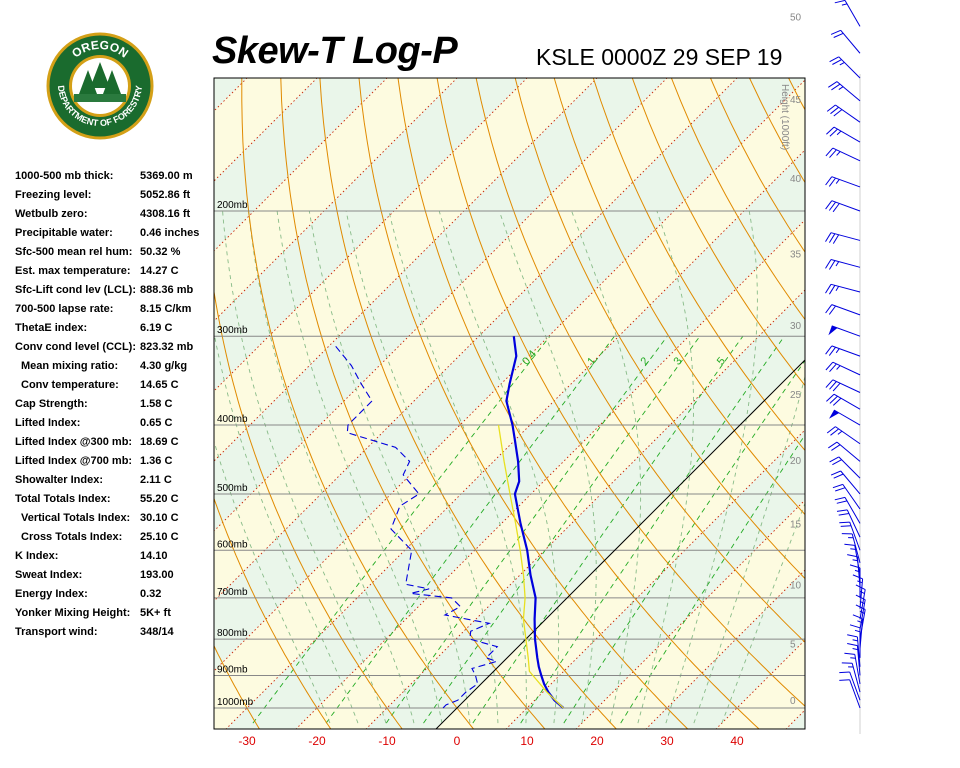 The width and height of the screenshot is (960, 768). What do you see at coordinates (156, 423) in the screenshot?
I see `index-value: 0.65 C` at bounding box center [156, 423].